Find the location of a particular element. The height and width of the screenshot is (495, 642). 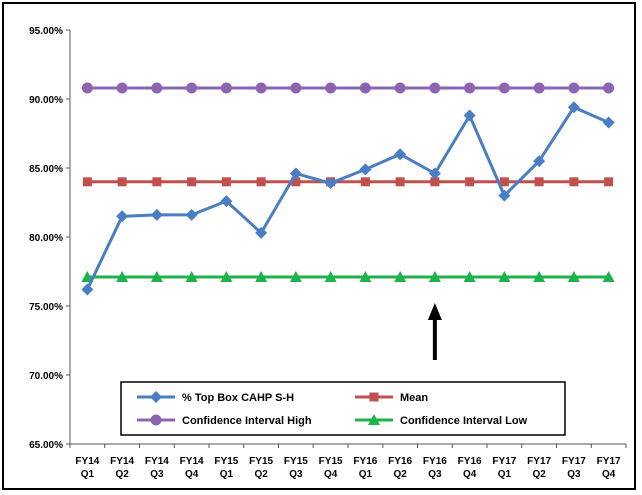

y-tick-label: 95.00% is located at coordinates (46, 31).